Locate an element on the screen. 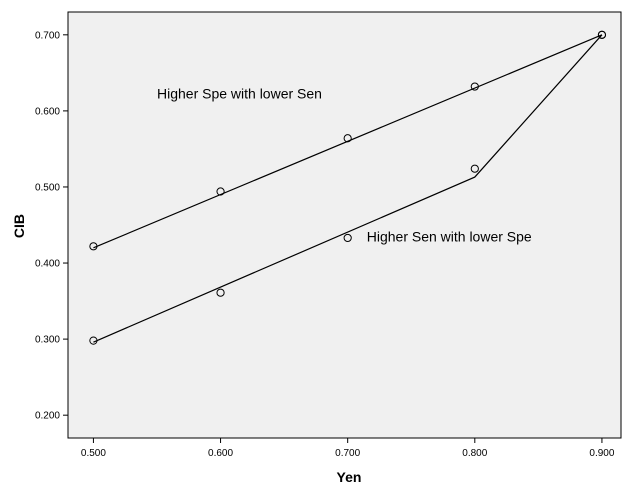 Image resolution: width=624 pixels, height=483 pixels. y-tick-label: 0.500 is located at coordinates (47, 187).